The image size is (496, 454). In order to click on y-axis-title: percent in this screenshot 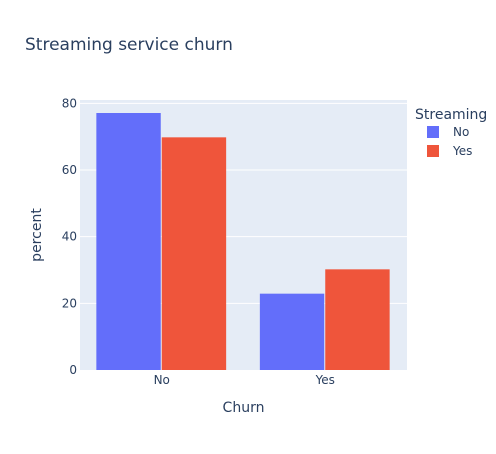, I will do `click(37, 235)`.